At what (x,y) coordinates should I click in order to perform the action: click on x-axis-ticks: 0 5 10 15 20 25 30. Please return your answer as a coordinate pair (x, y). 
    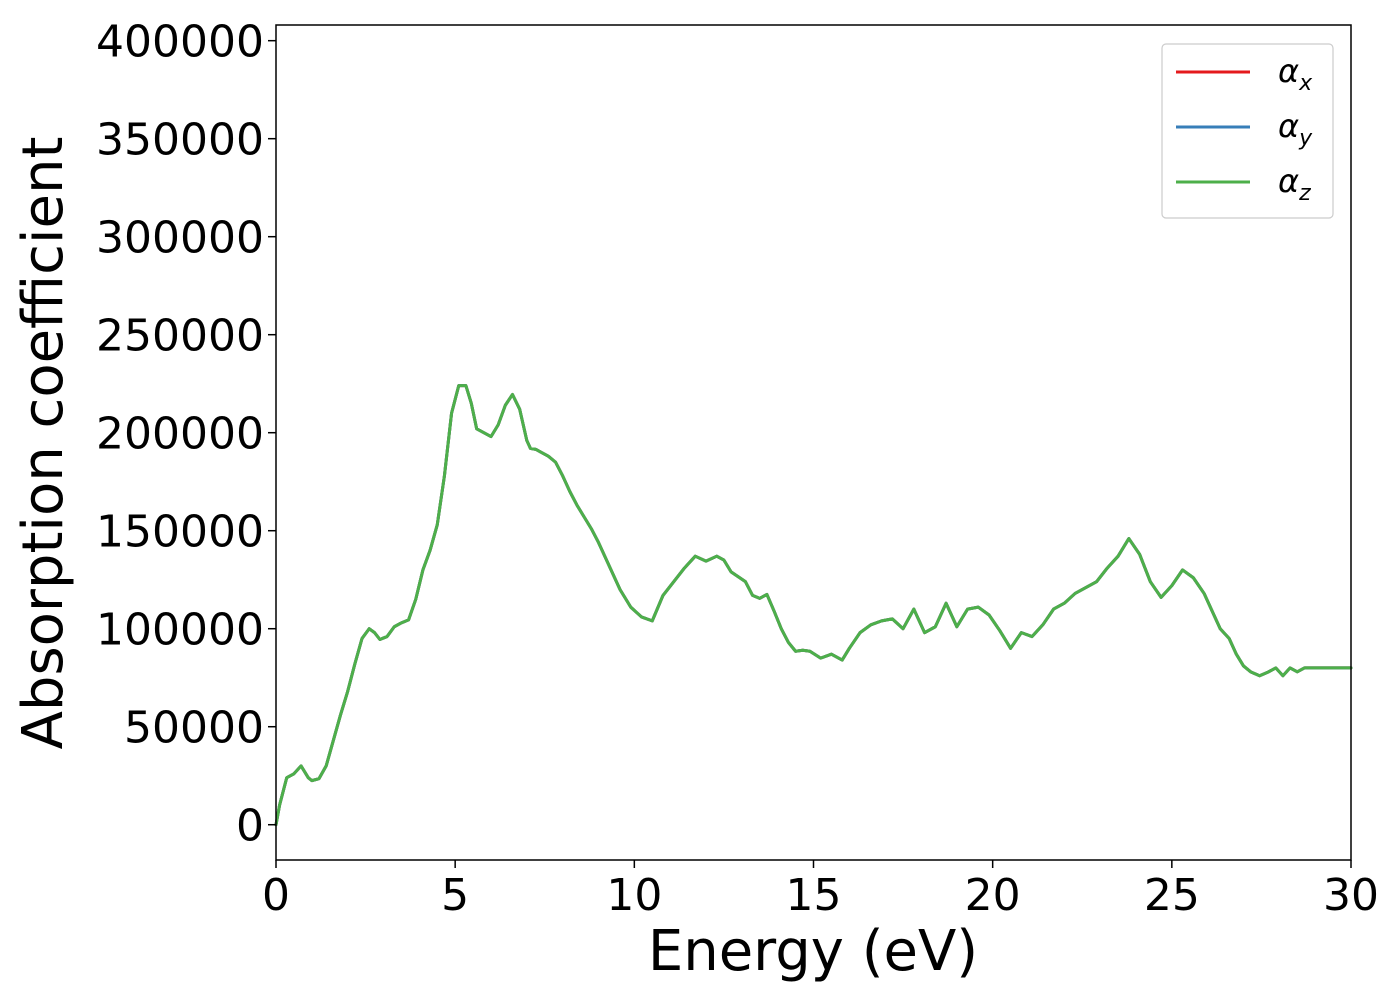
    Looking at the image, I should click on (820, 890).